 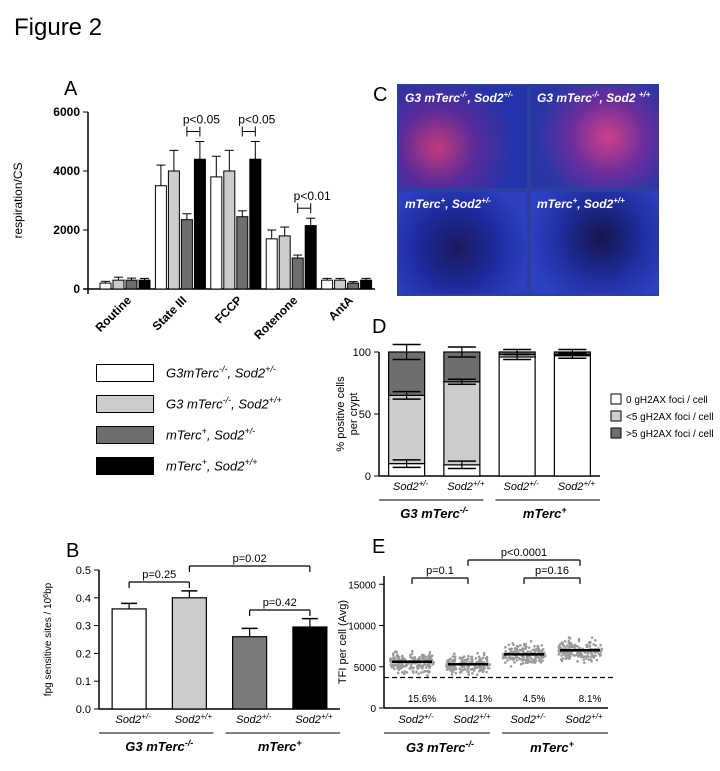 I want to click on panel-d-letter: D, so click(x=379, y=327).